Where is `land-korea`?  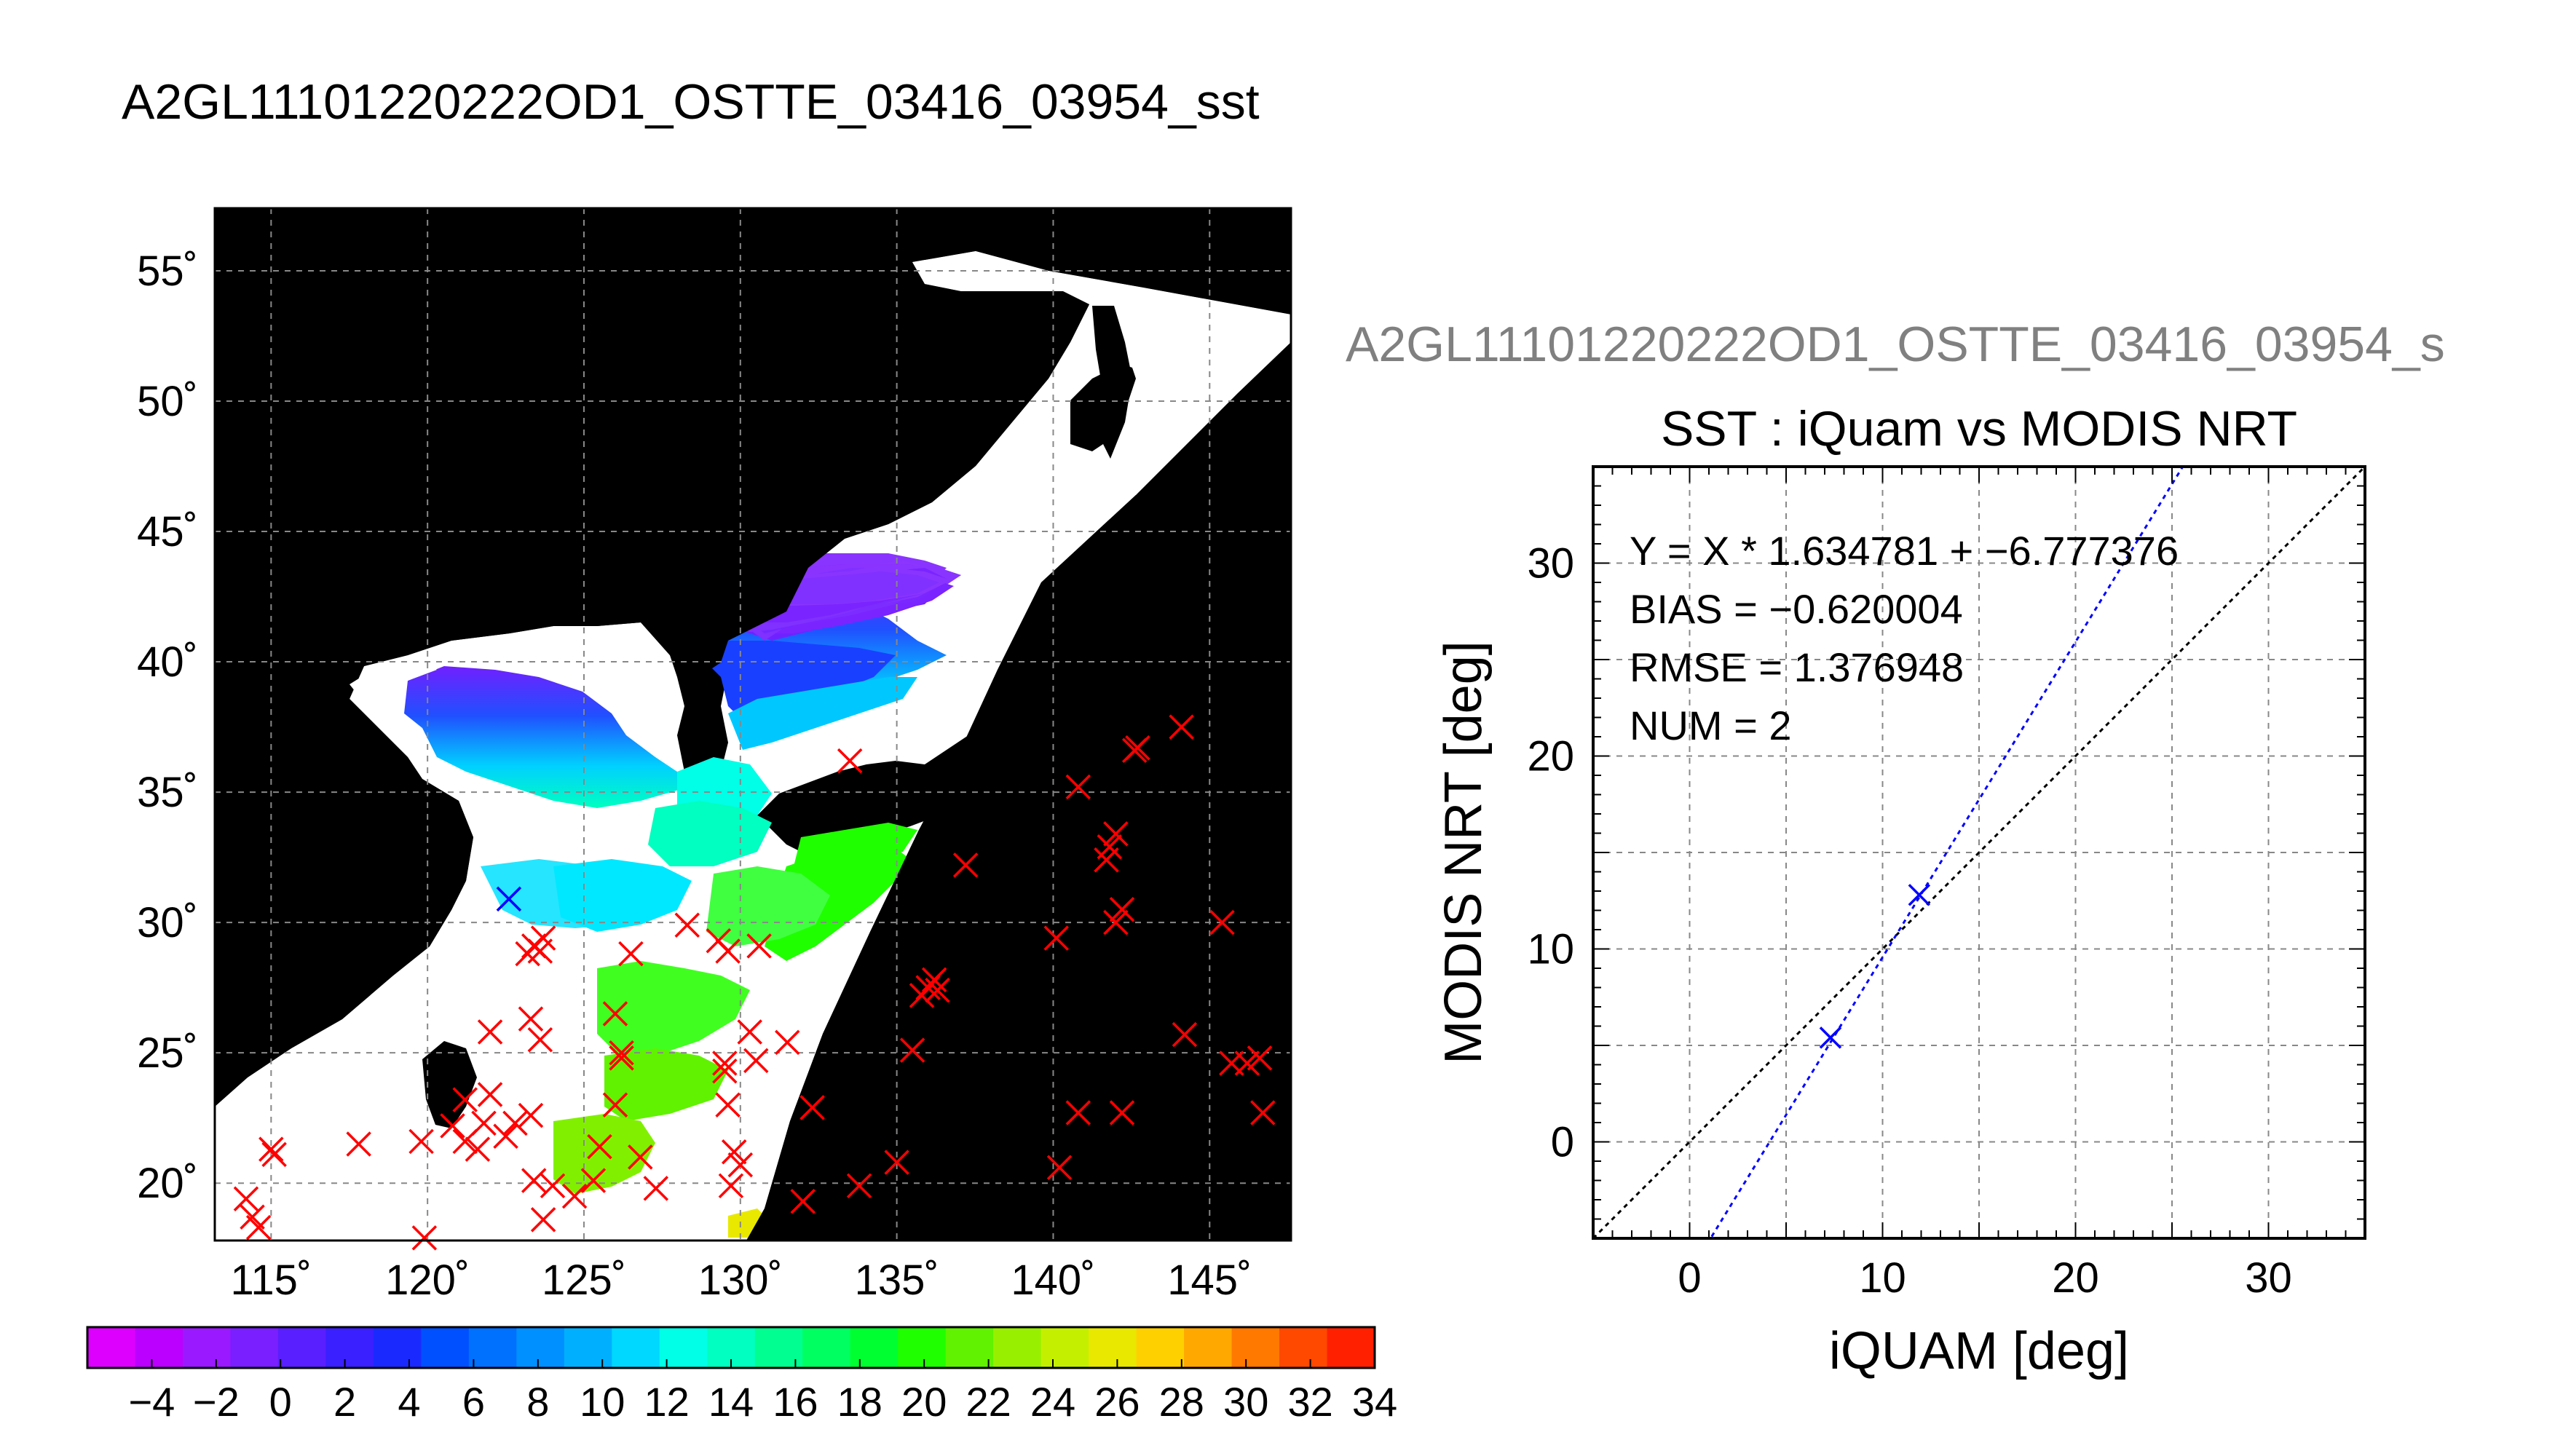 land-korea is located at coordinates (699, 713).